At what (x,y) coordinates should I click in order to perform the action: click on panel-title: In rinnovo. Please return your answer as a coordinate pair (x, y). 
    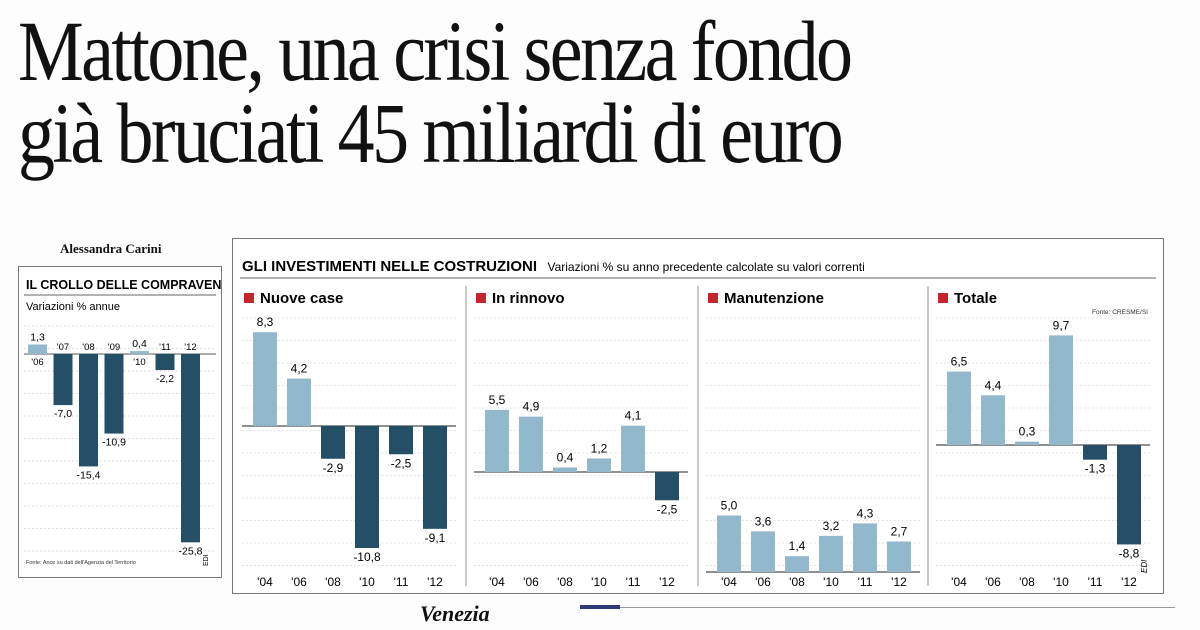
    Looking at the image, I should click on (528, 298).